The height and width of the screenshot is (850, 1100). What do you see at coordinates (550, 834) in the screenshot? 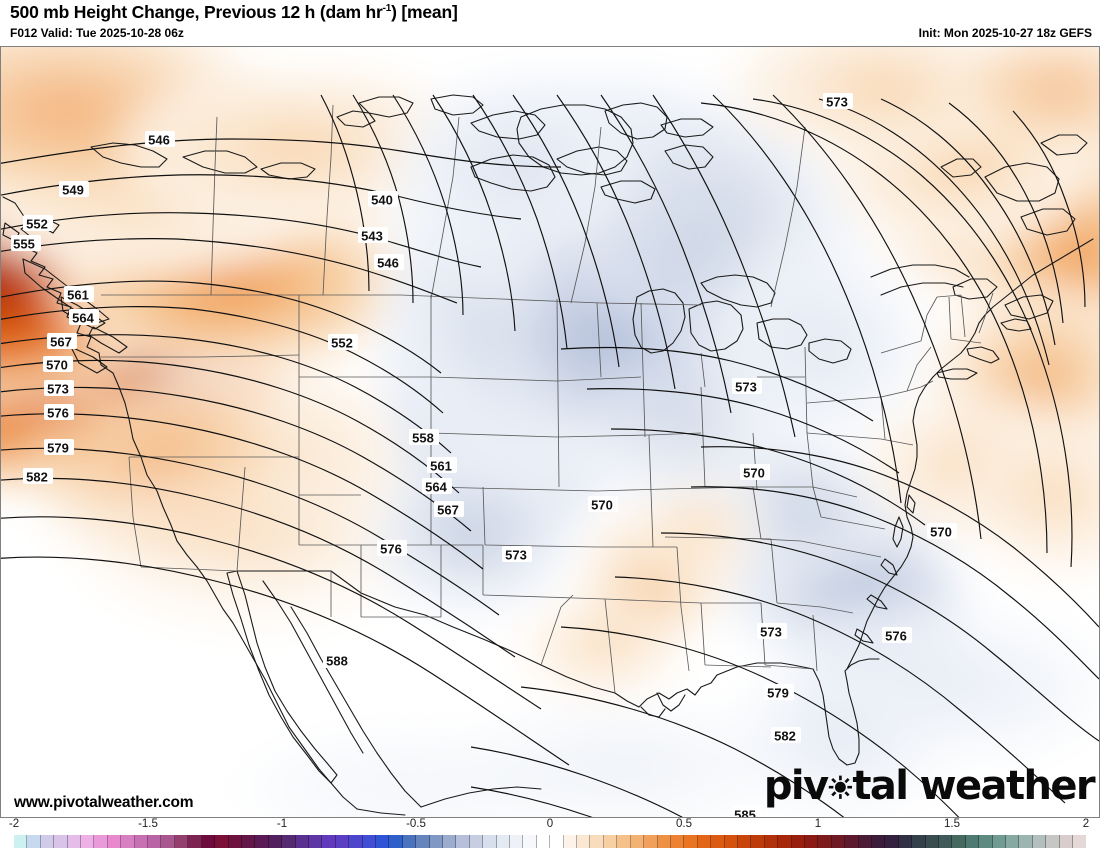
I see `colorbar-footer: -2 -1.5 -1 -0.5 0 0.5 1 1.5 2` at bounding box center [550, 834].